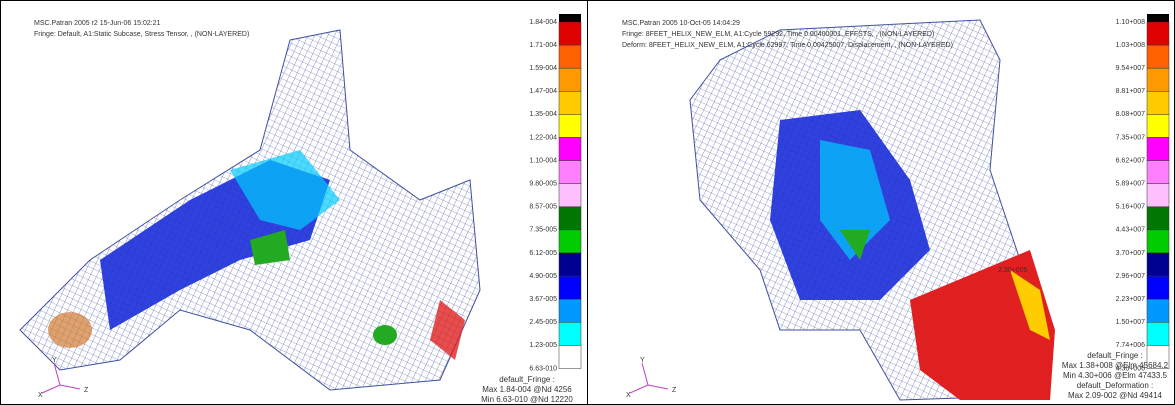  What do you see at coordinates (1130, 253) in the screenshot?
I see `legend-label: 3.70+007` at bounding box center [1130, 253].